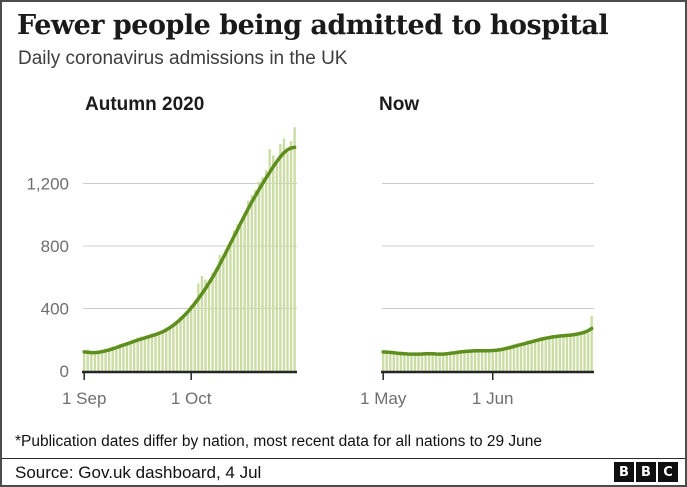 The image size is (687, 487). I want to click on svg-text: 400, so click(55, 309).